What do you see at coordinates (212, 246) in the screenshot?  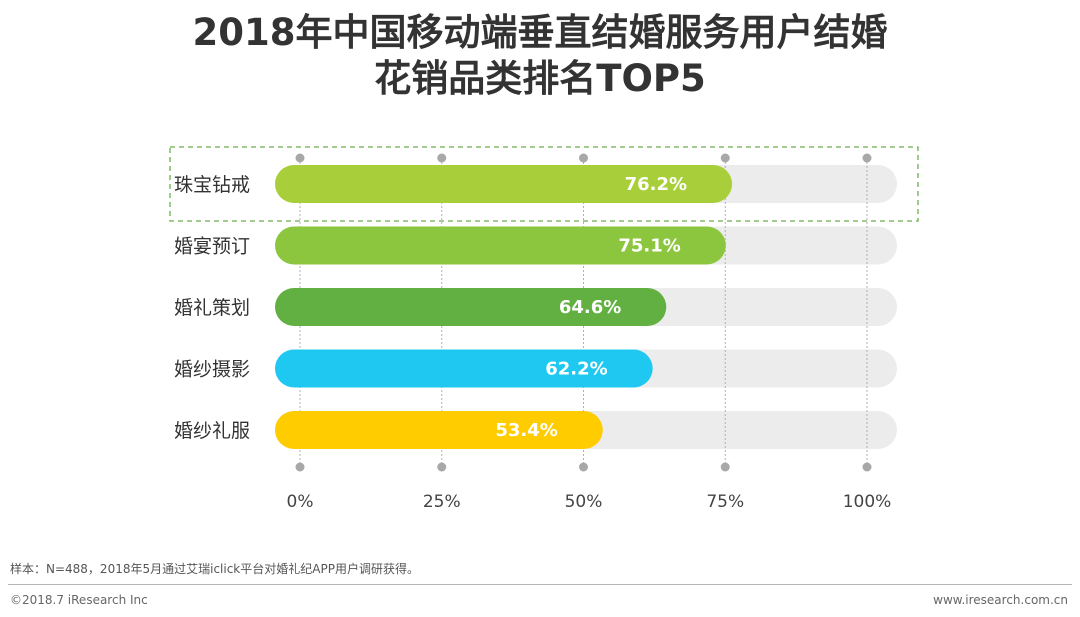 I see `category-label: 婚宴预订` at bounding box center [212, 246].